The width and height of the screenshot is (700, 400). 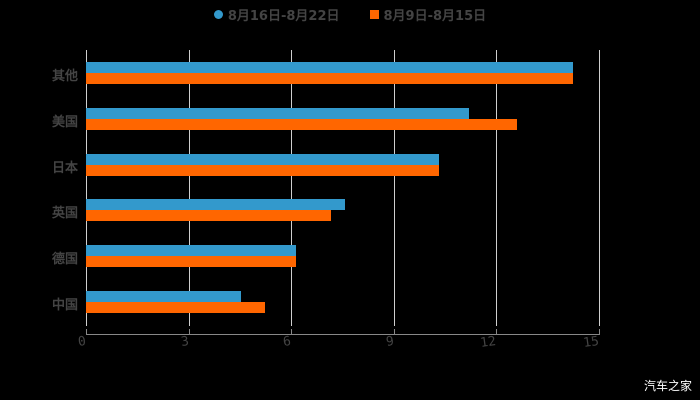 I want to click on x-axis-line, so click(x=343, y=334).